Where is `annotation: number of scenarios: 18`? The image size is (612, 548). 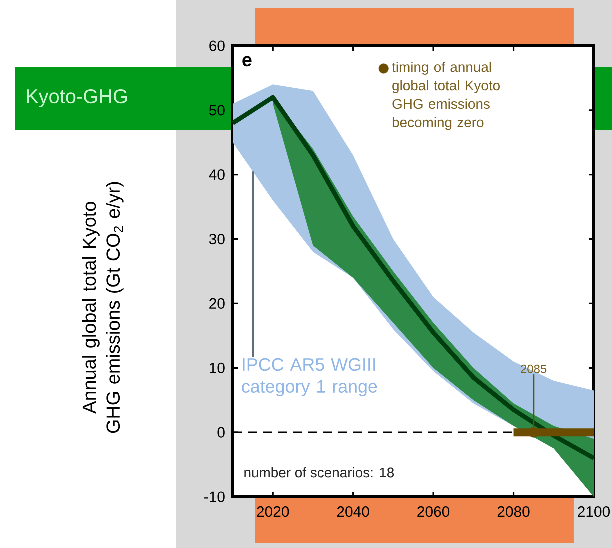
annotation: number of scenarios: 18 is located at coordinates (319, 472).